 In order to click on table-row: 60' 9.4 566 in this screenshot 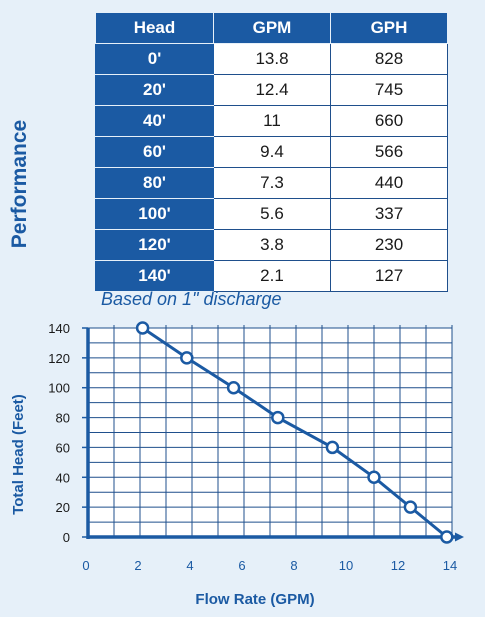, I will do `click(271, 152)`.